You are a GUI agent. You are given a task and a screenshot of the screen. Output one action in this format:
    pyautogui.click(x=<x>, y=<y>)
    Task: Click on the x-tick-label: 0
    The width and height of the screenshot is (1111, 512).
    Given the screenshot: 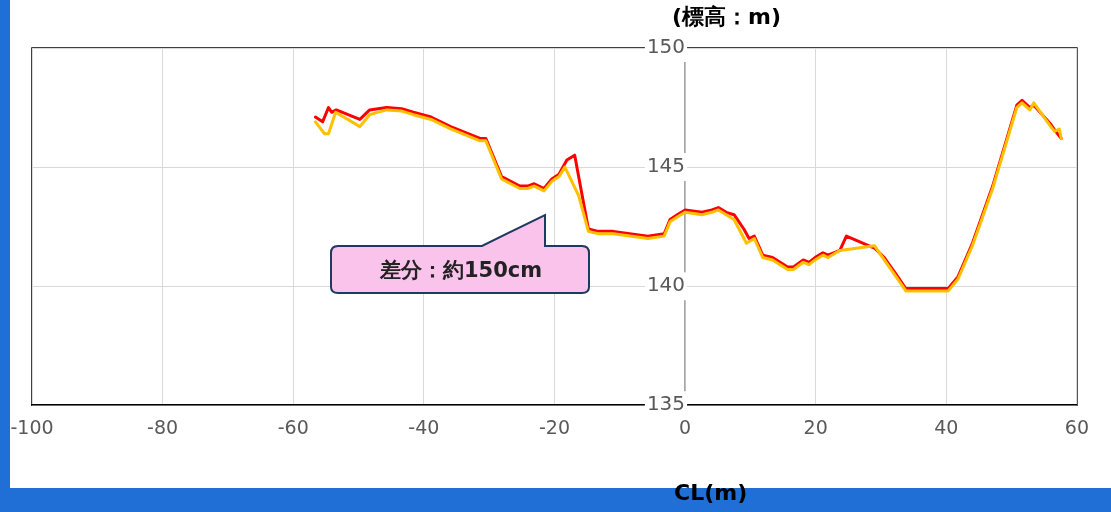 What is the action you would take?
    pyautogui.click(x=685, y=426)
    